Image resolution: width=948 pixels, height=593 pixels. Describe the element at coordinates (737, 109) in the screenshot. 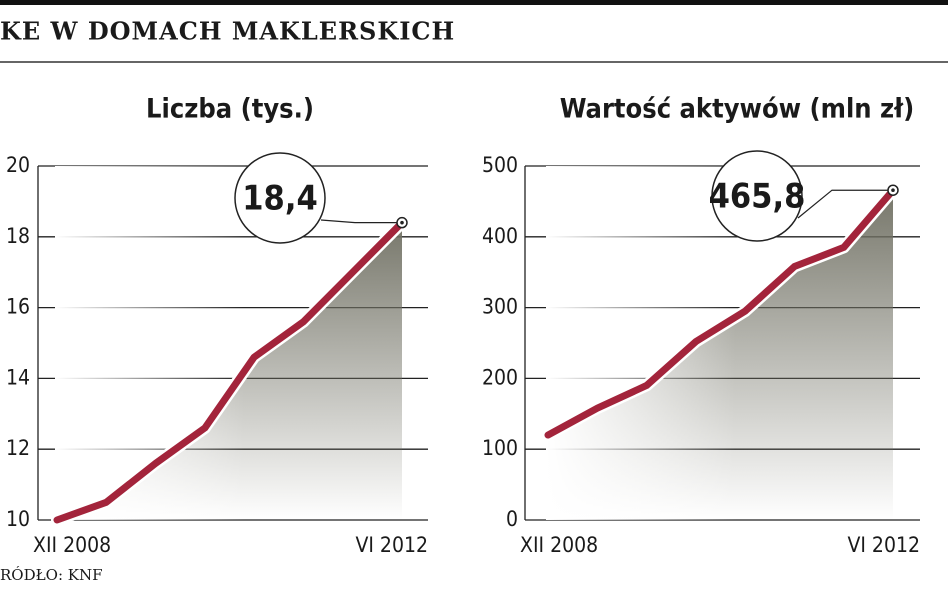

I see `chart-subtitle: Wartość aktywów (mln zł)` at that location.